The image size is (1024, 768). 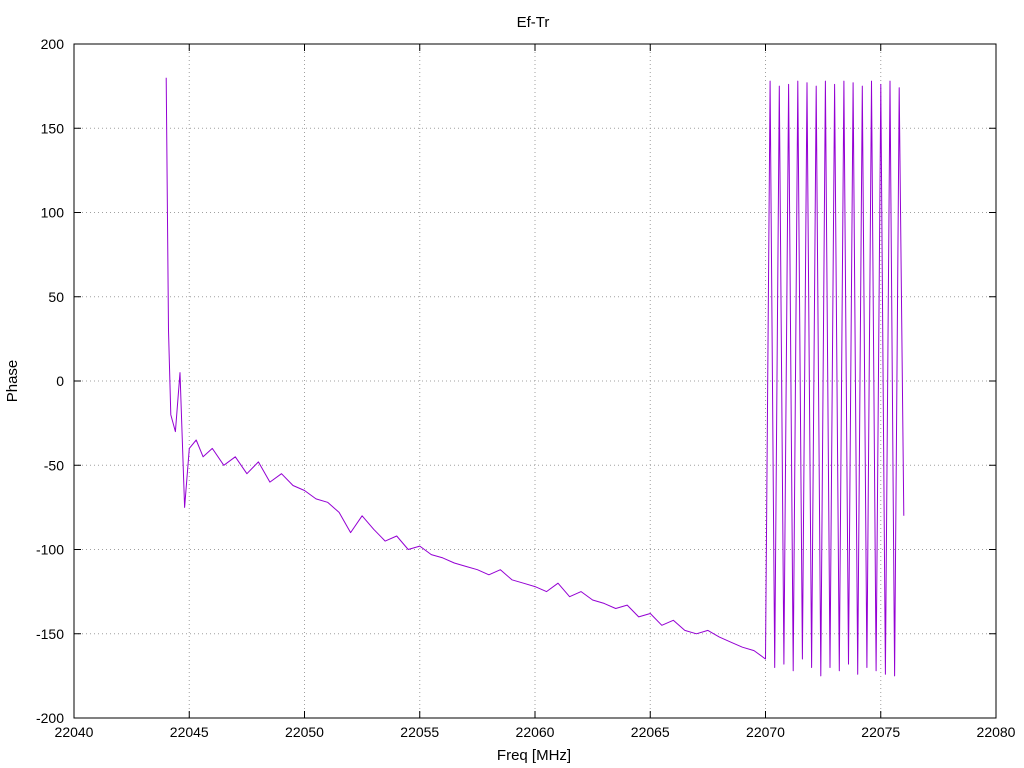 What do you see at coordinates (50, 634) in the screenshot?
I see `y-tick-label: -150` at bounding box center [50, 634].